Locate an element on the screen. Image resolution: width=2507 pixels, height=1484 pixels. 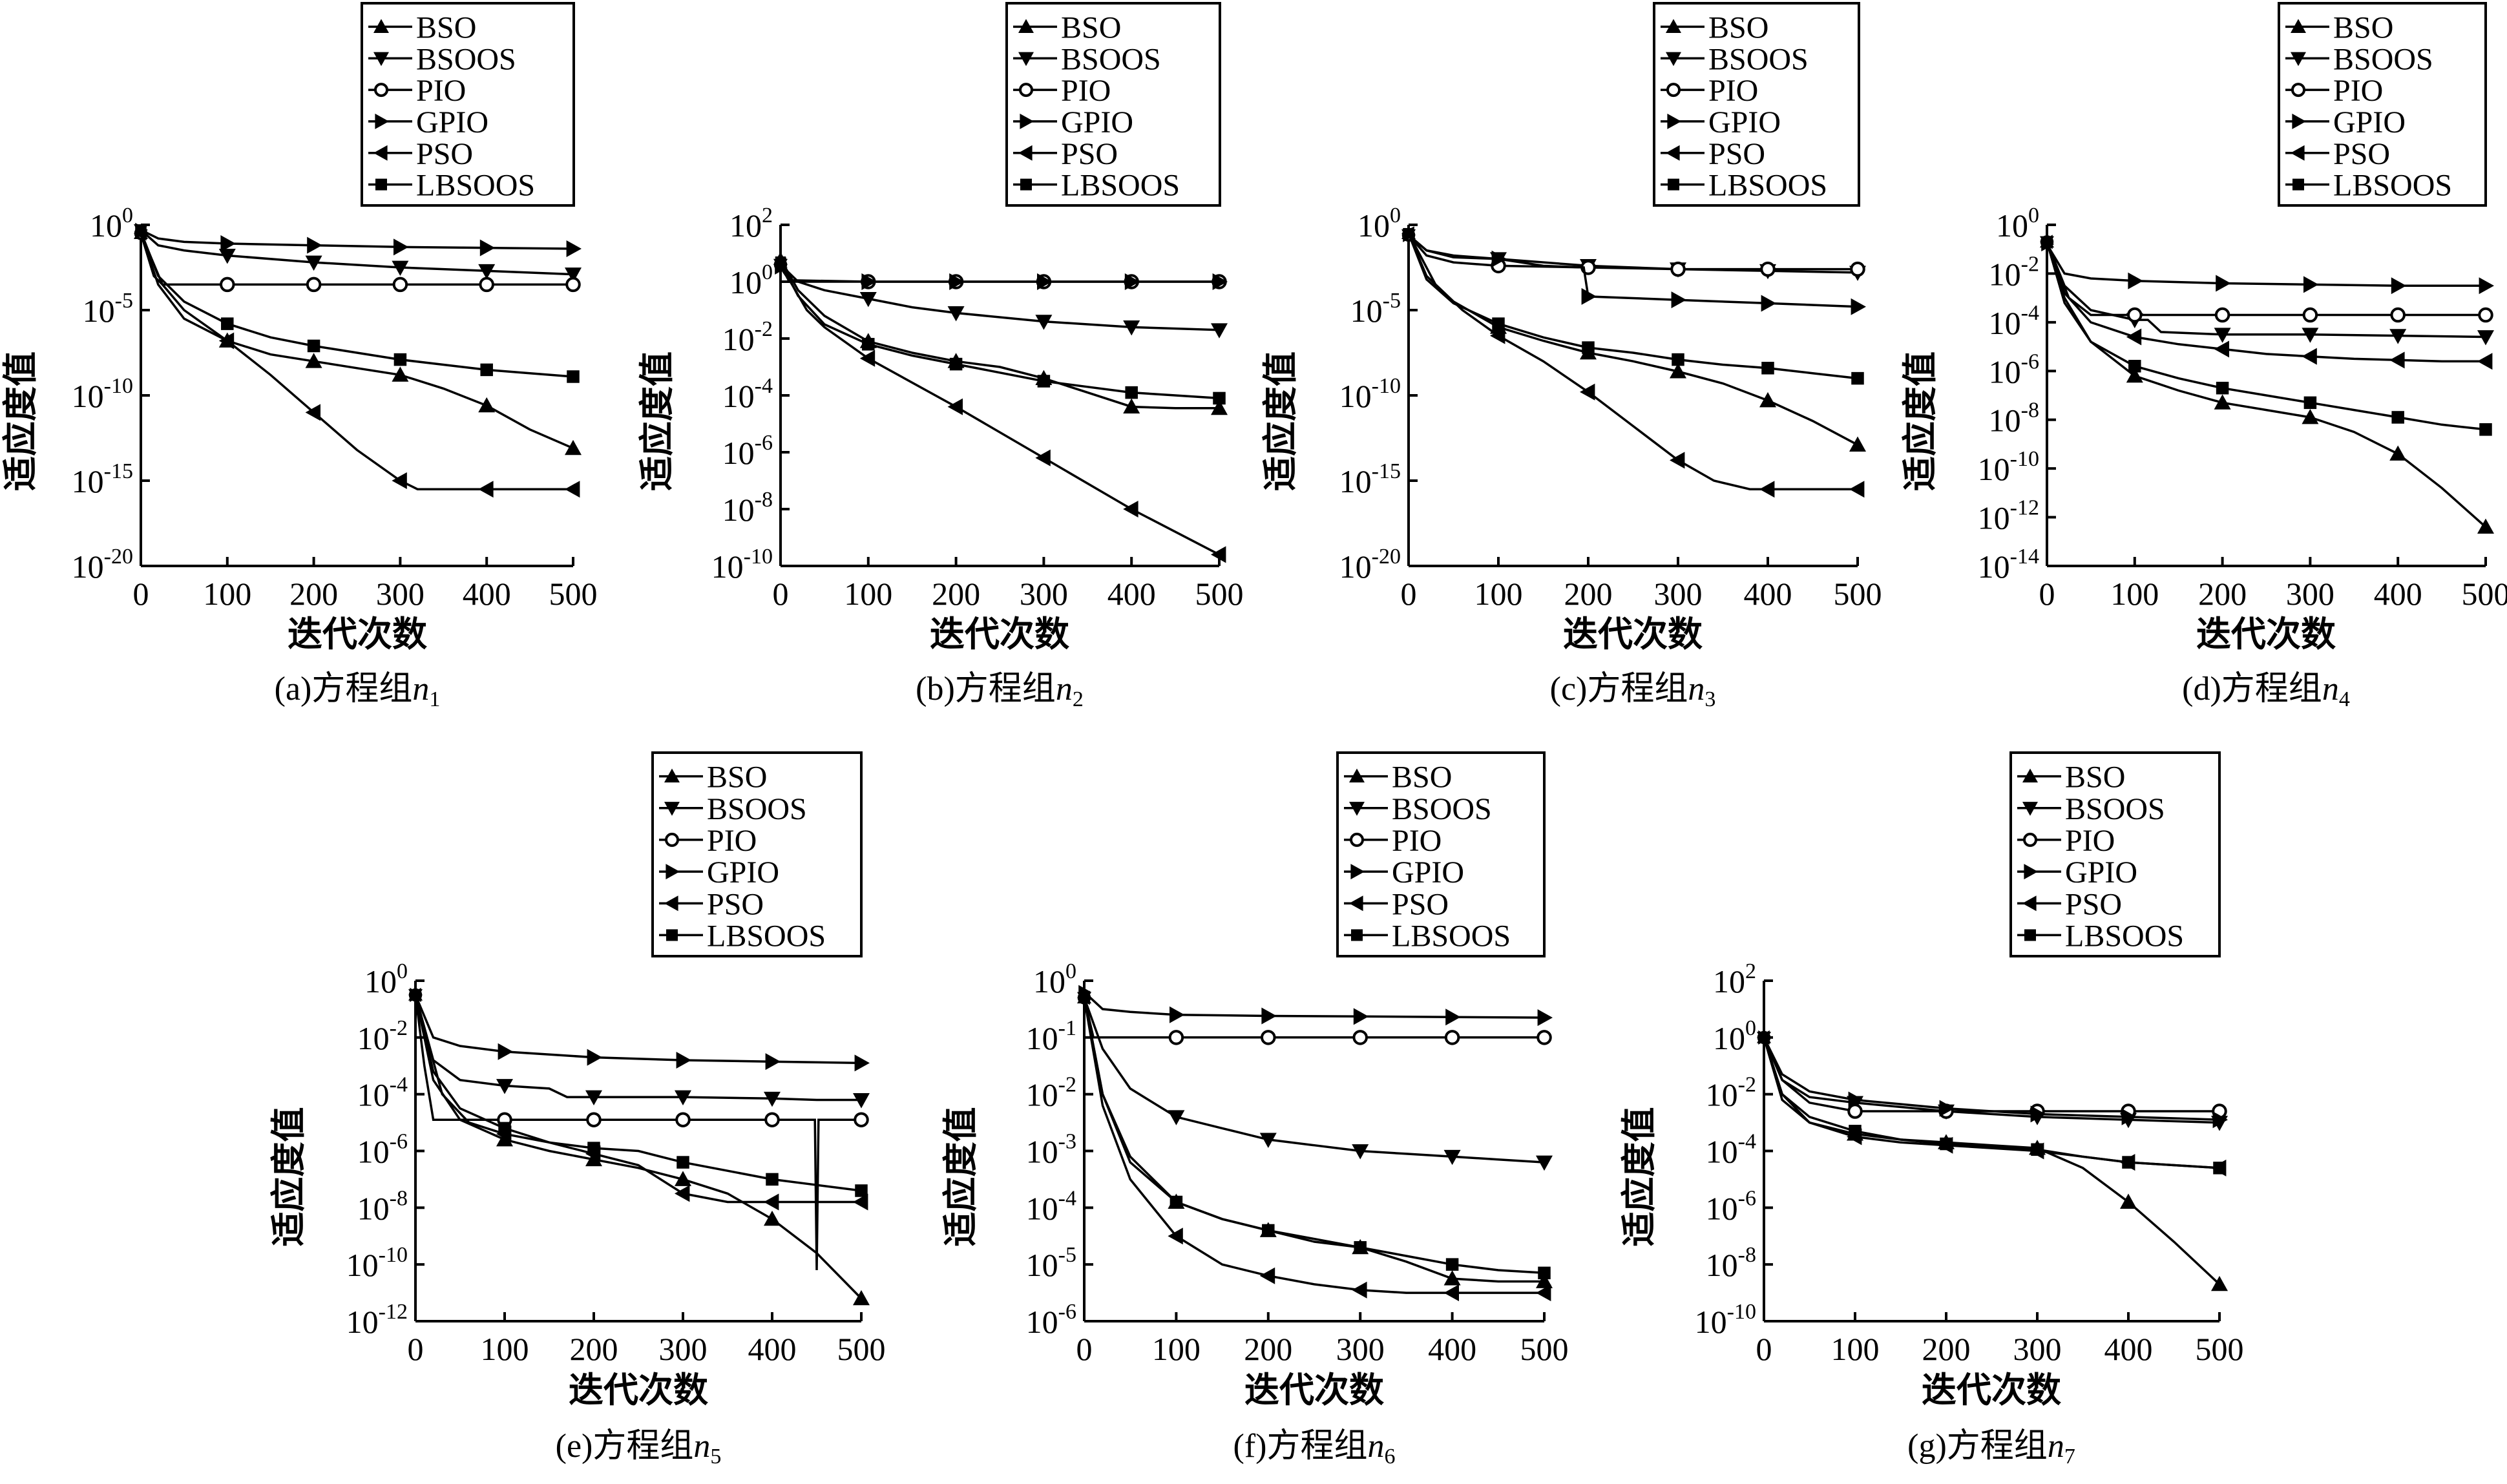
y-tick-label: 10⁻⁵ is located at coordinates (1375, 309).